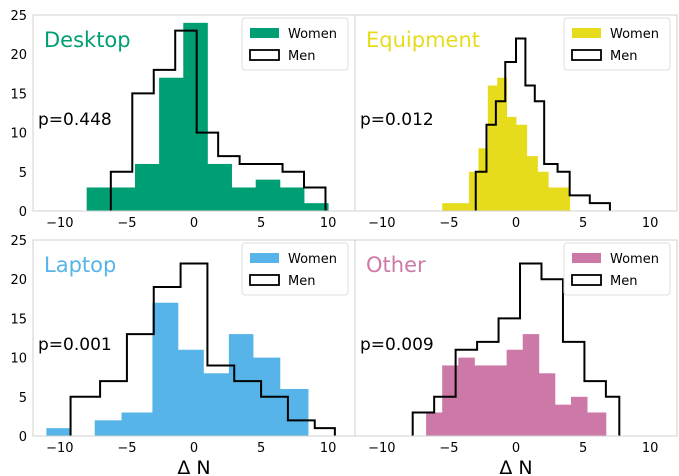  I want to click on y-tick-label: 25, so click(18, 241).